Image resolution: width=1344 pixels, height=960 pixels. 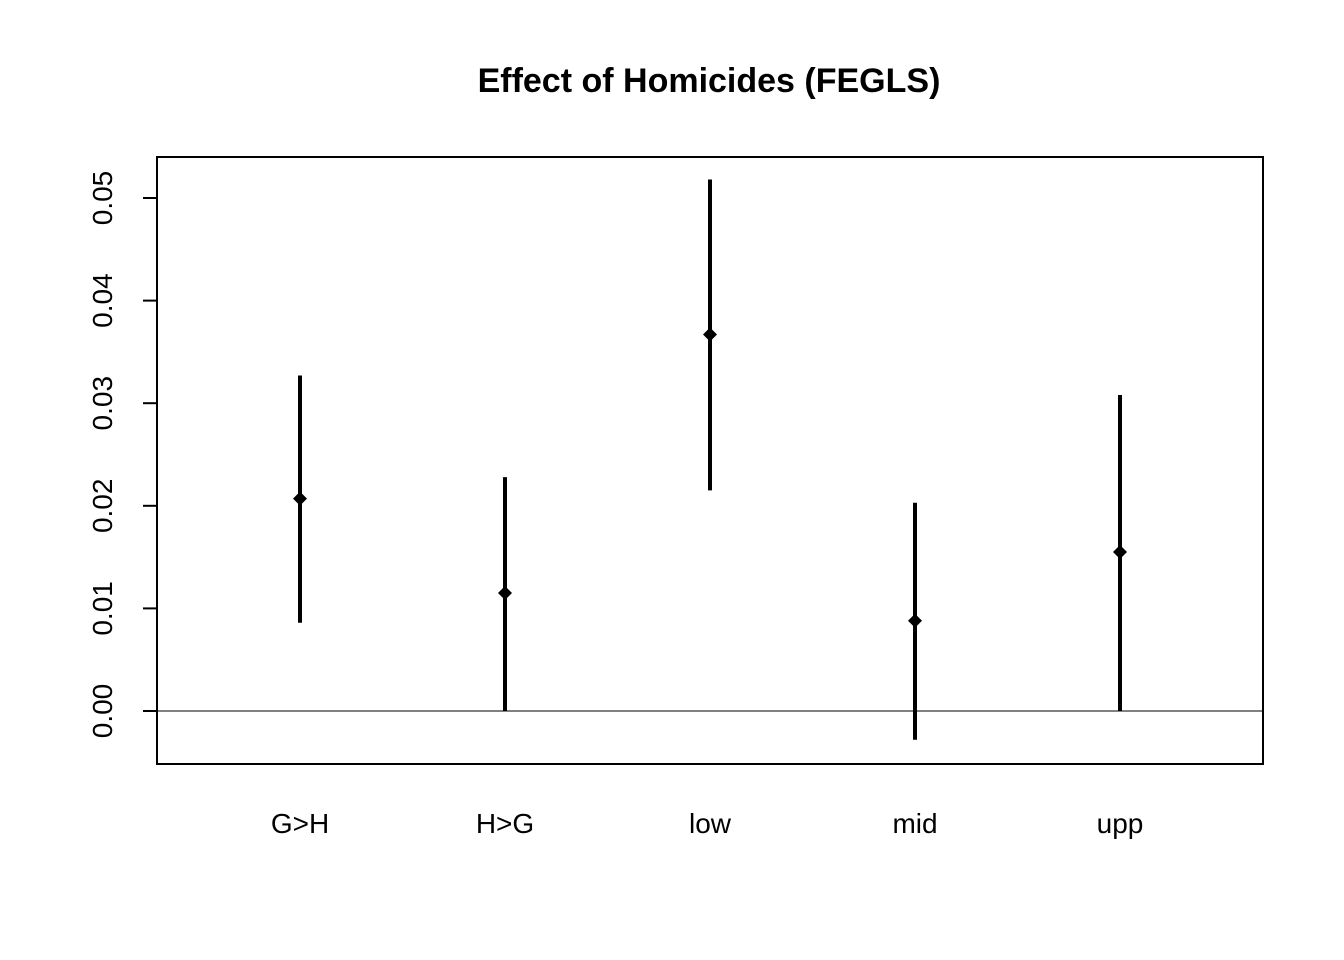 I want to click on y-tick-label: 0.02, so click(x=102, y=506).